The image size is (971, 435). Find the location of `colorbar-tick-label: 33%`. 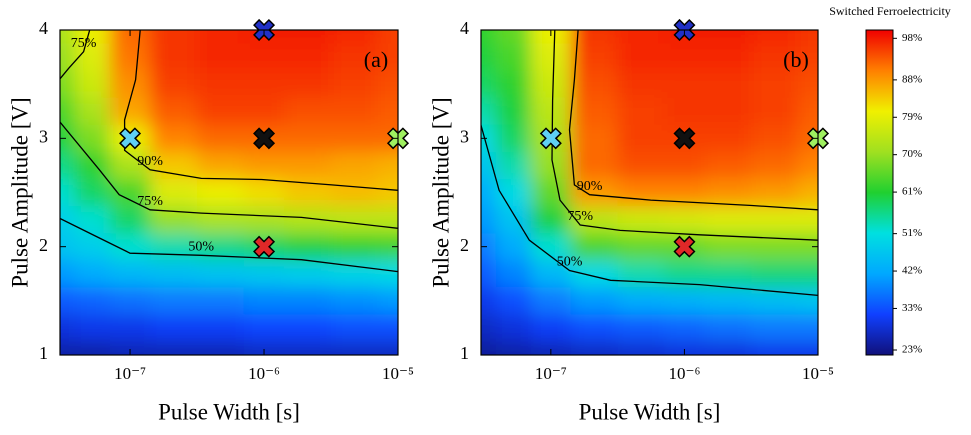

colorbar-tick-label: 33% is located at coordinates (912, 308).